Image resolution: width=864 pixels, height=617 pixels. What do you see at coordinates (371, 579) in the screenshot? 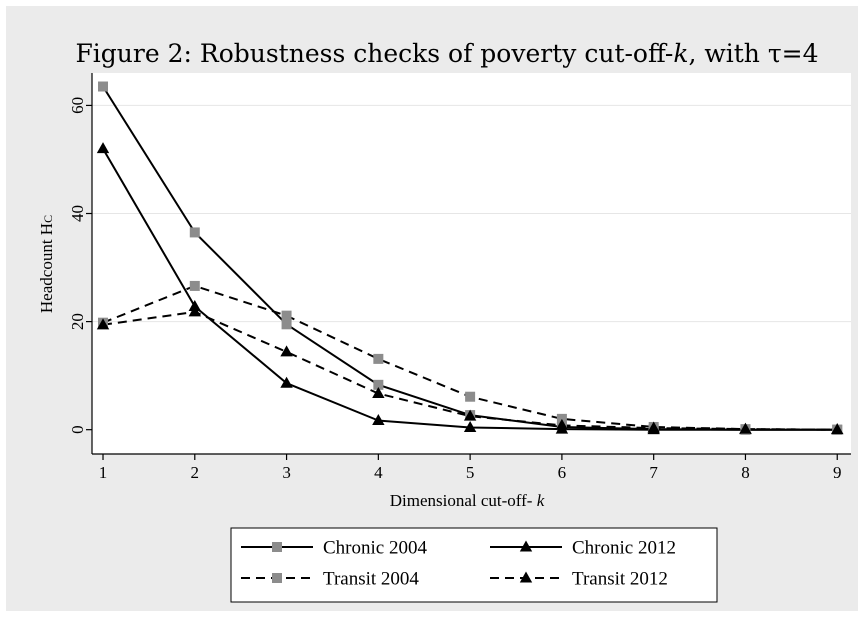
I see `legend-label-3: Transit 2004` at bounding box center [371, 579].